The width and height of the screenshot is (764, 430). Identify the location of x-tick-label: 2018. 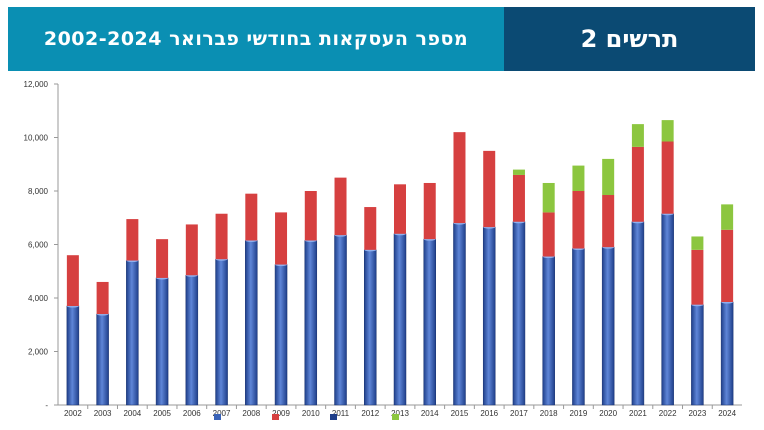
(549, 413).